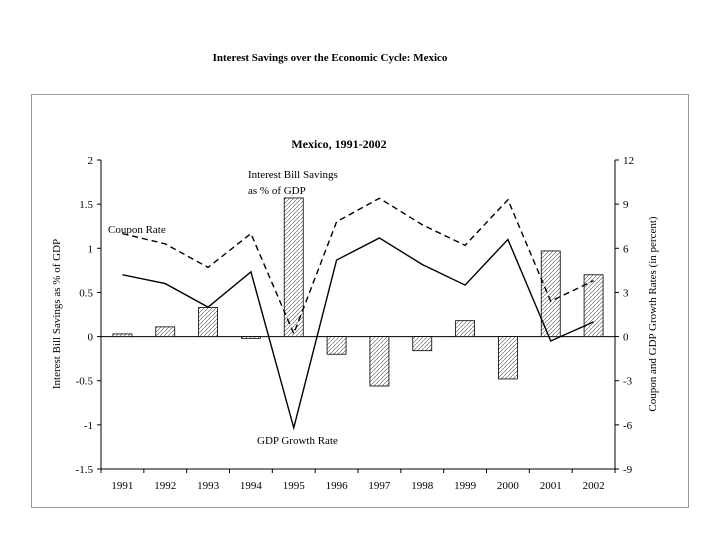 The height and width of the screenshot is (540, 720). I want to click on y-tick-label-left: 1, so click(91, 249).